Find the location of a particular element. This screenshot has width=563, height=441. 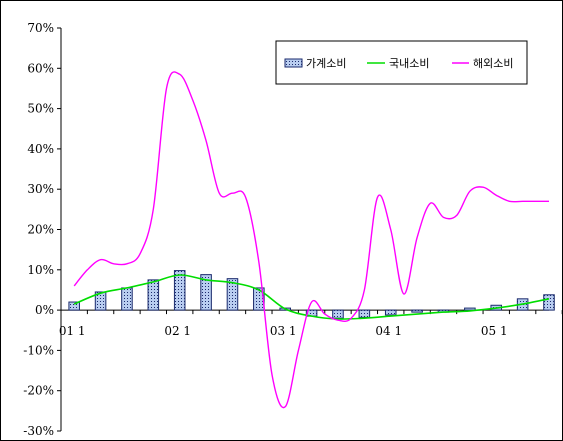

x-tick-label: 02 1 is located at coordinates (177, 331).